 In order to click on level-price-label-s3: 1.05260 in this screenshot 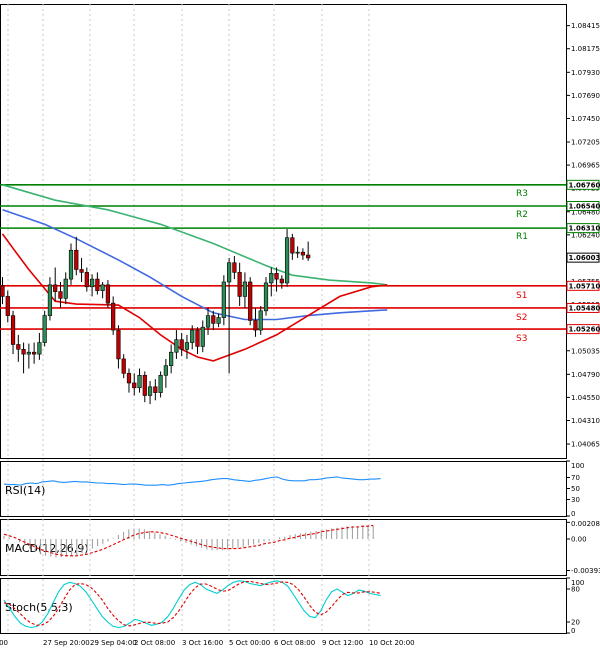, I will do `click(584, 330)`.